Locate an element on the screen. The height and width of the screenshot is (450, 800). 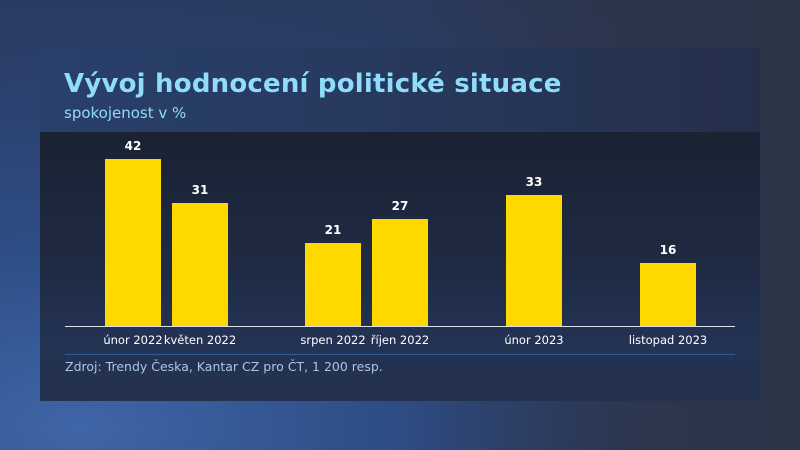
bar-unor-2023 is located at coordinates (534, 260).